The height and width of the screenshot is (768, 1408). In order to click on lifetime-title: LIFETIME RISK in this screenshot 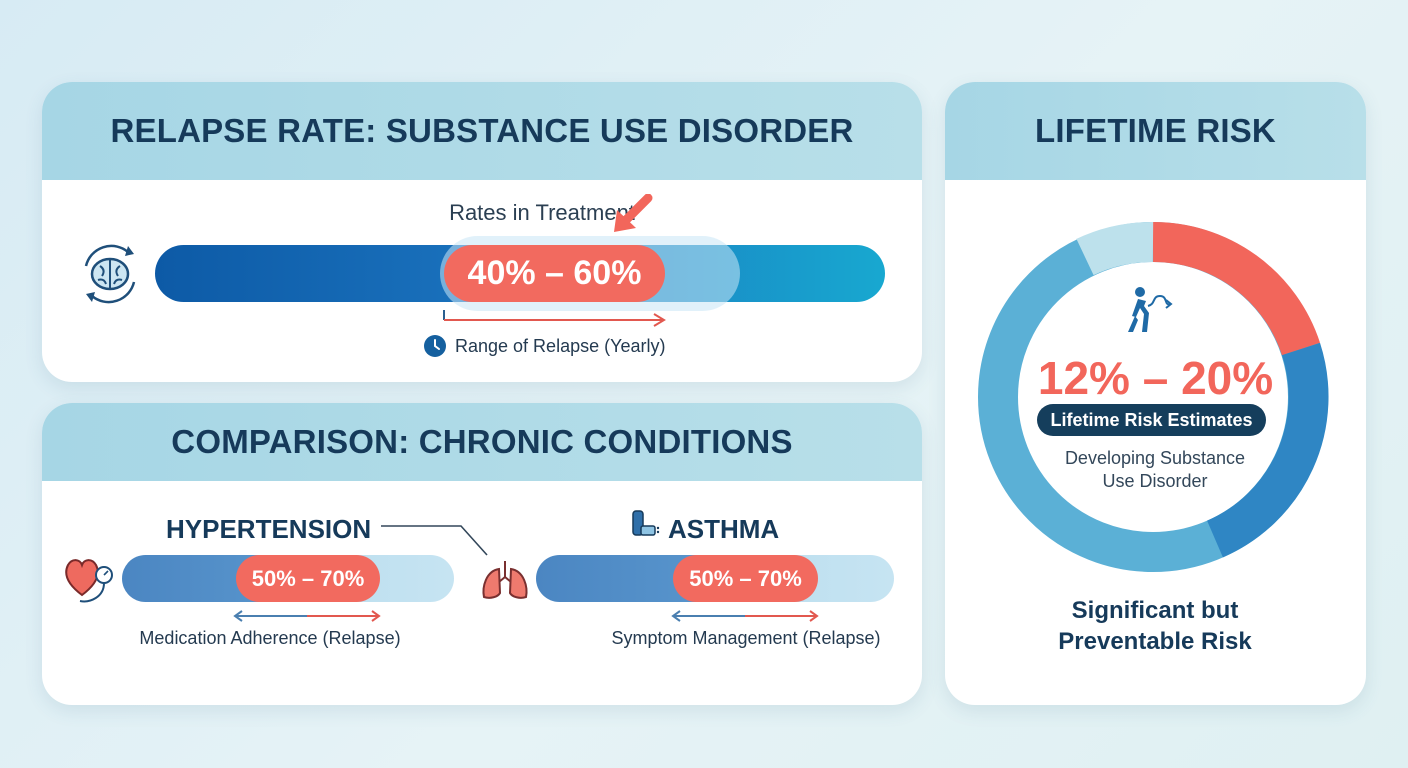, I will do `click(1155, 131)`.